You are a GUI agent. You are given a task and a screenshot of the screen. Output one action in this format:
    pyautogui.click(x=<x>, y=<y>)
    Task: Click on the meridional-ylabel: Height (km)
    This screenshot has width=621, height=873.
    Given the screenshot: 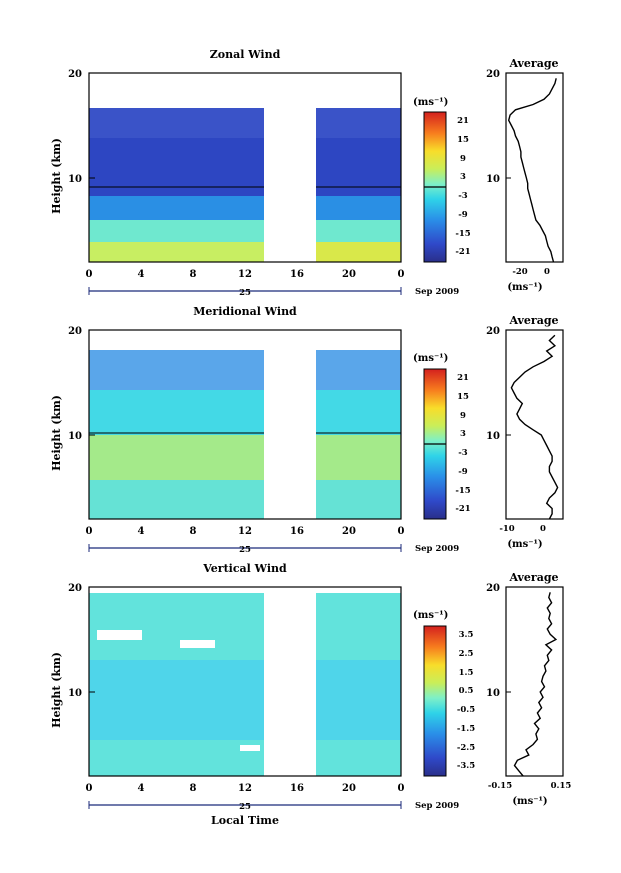 What is the action you would take?
    pyautogui.click(x=56, y=433)
    